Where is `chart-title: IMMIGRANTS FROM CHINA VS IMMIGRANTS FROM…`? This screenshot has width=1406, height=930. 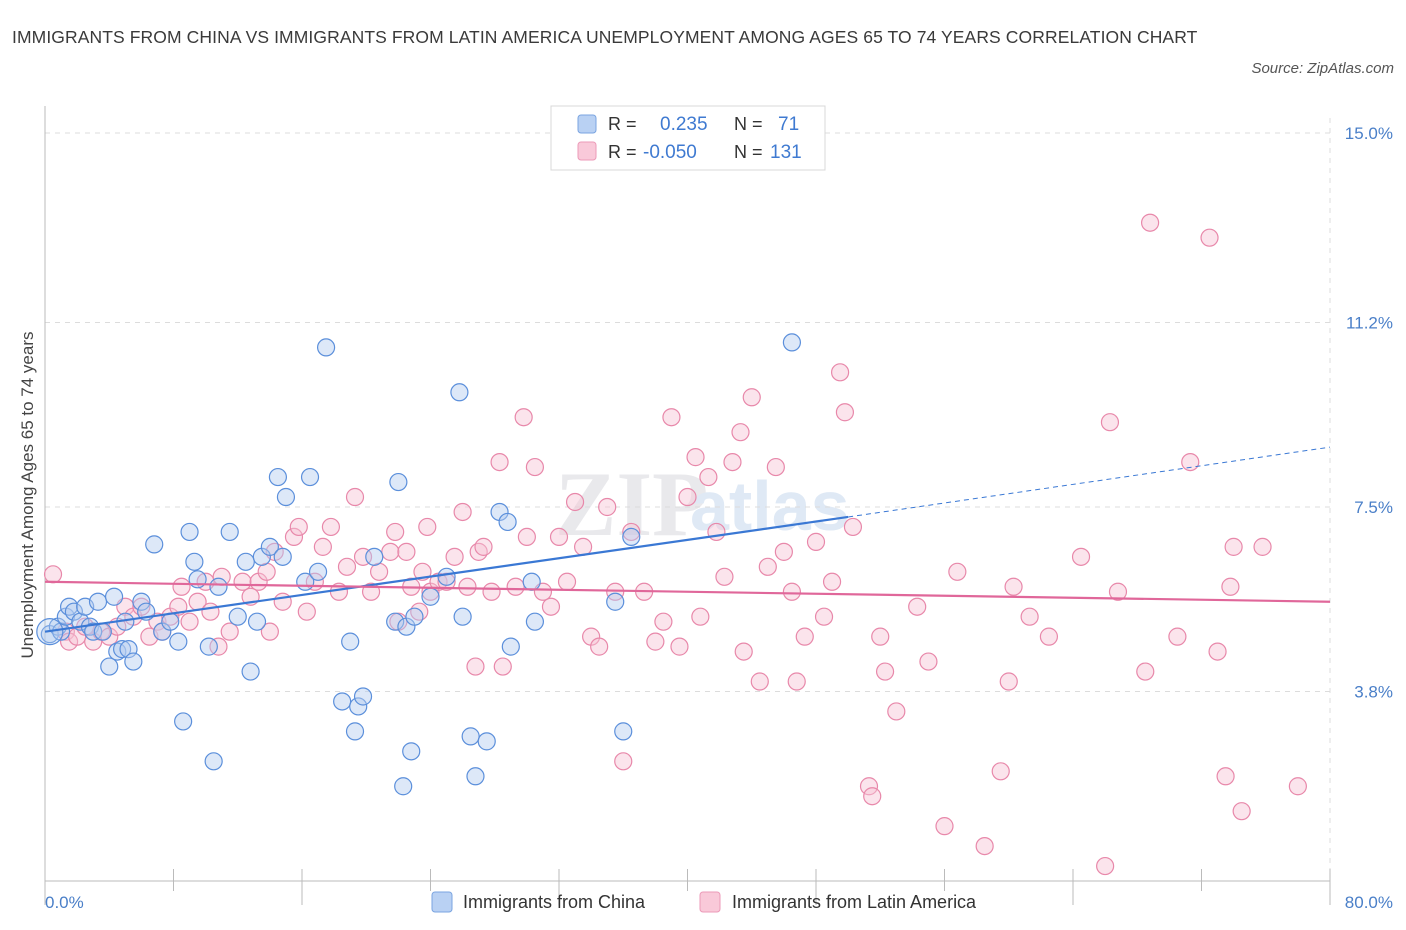 chart-title: IMMIGRANTS FROM CHINA VS IMMIGRANTS FROM… is located at coordinates (605, 37).